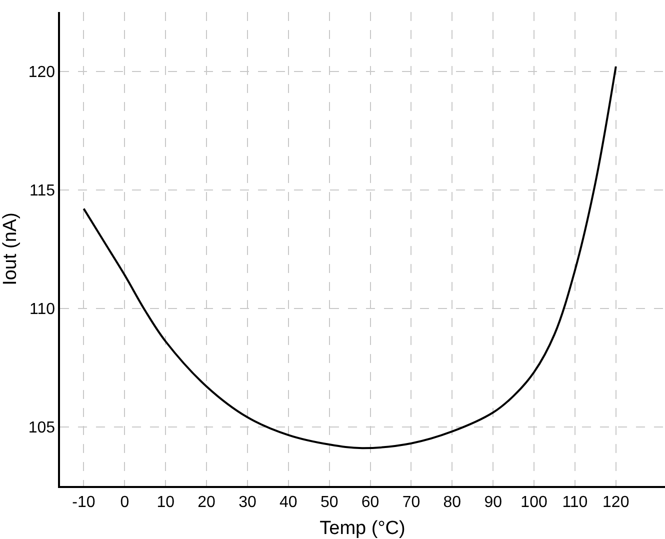  I want to click on x-tick-label: -10, so click(84, 502).